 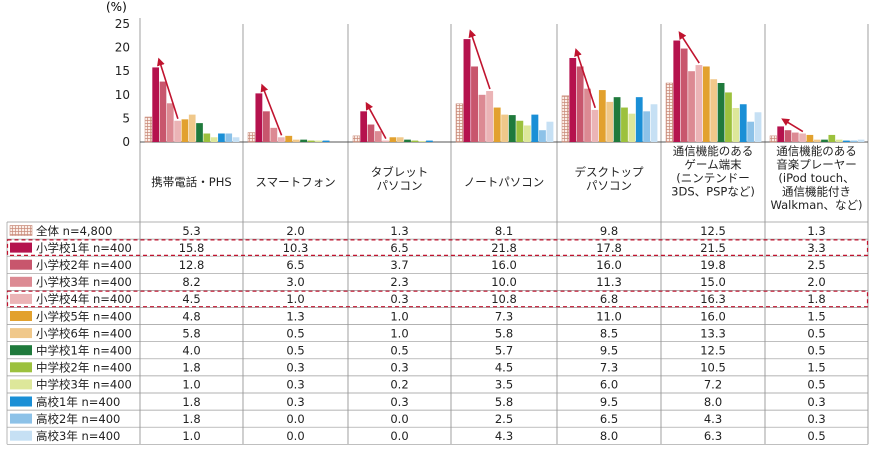 I want to click on table-cell: 3.0, so click(x=295, y=282).